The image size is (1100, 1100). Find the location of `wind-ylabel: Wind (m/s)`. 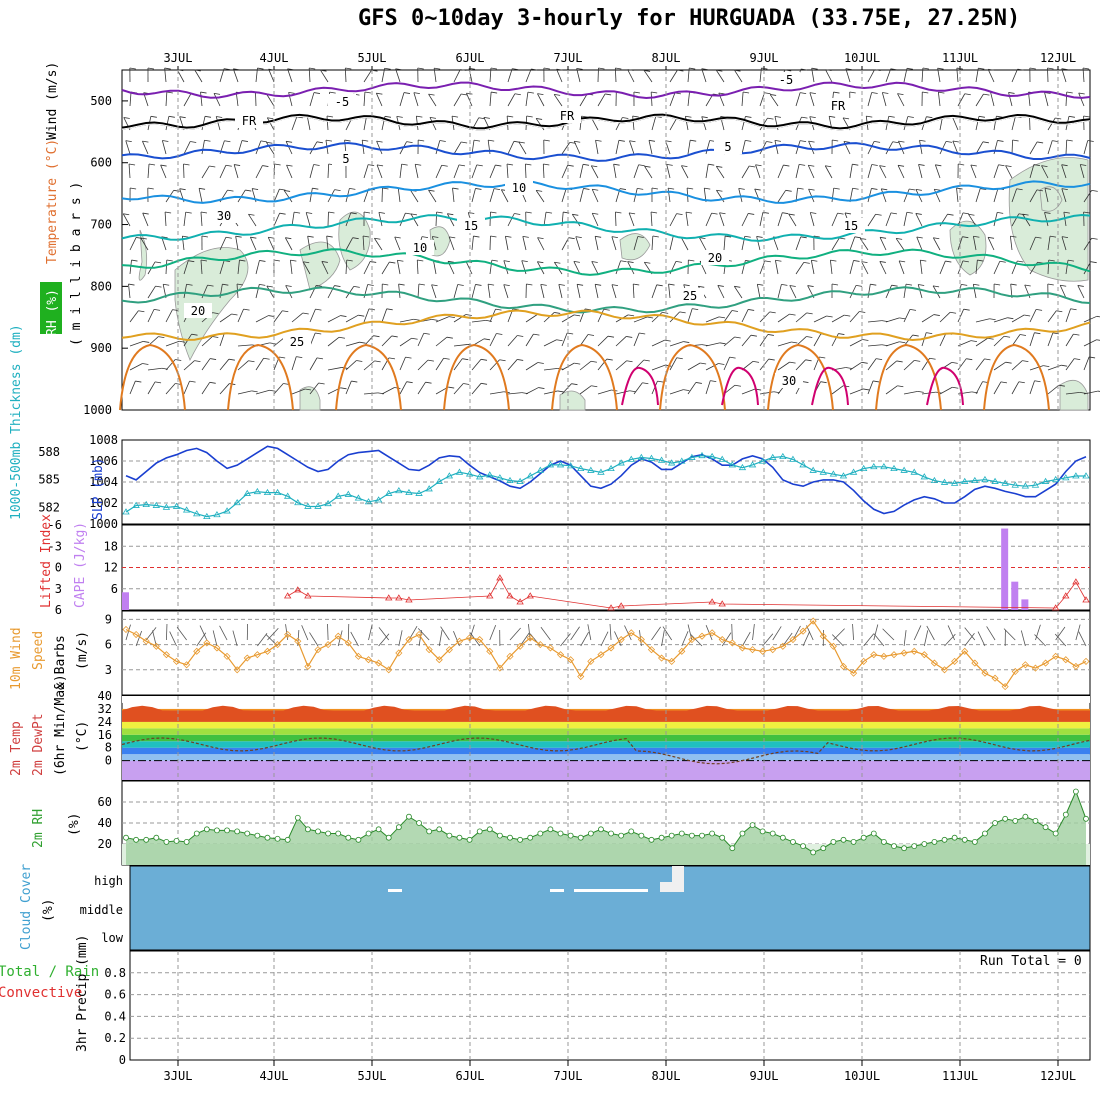

wind-ylabel: Wind (m/s) is located at coordinates (52, 101).